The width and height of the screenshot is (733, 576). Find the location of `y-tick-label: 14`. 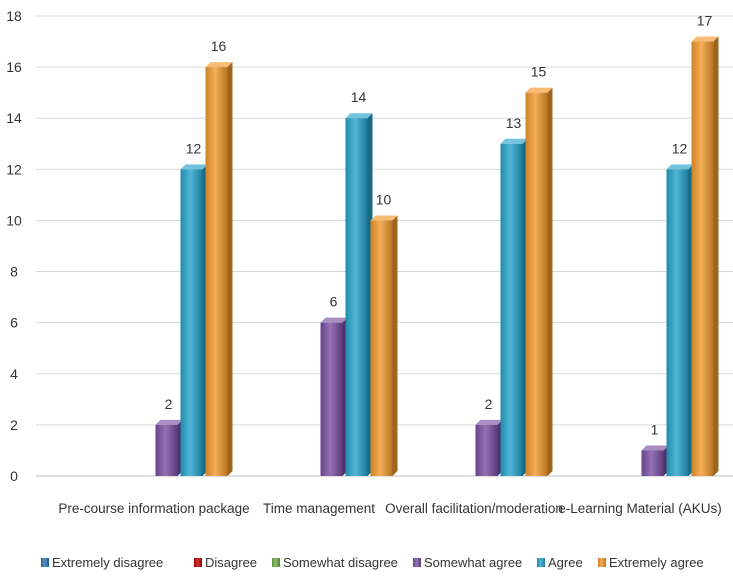

y-tick-label: 14 is located at coordinates (14, 118).